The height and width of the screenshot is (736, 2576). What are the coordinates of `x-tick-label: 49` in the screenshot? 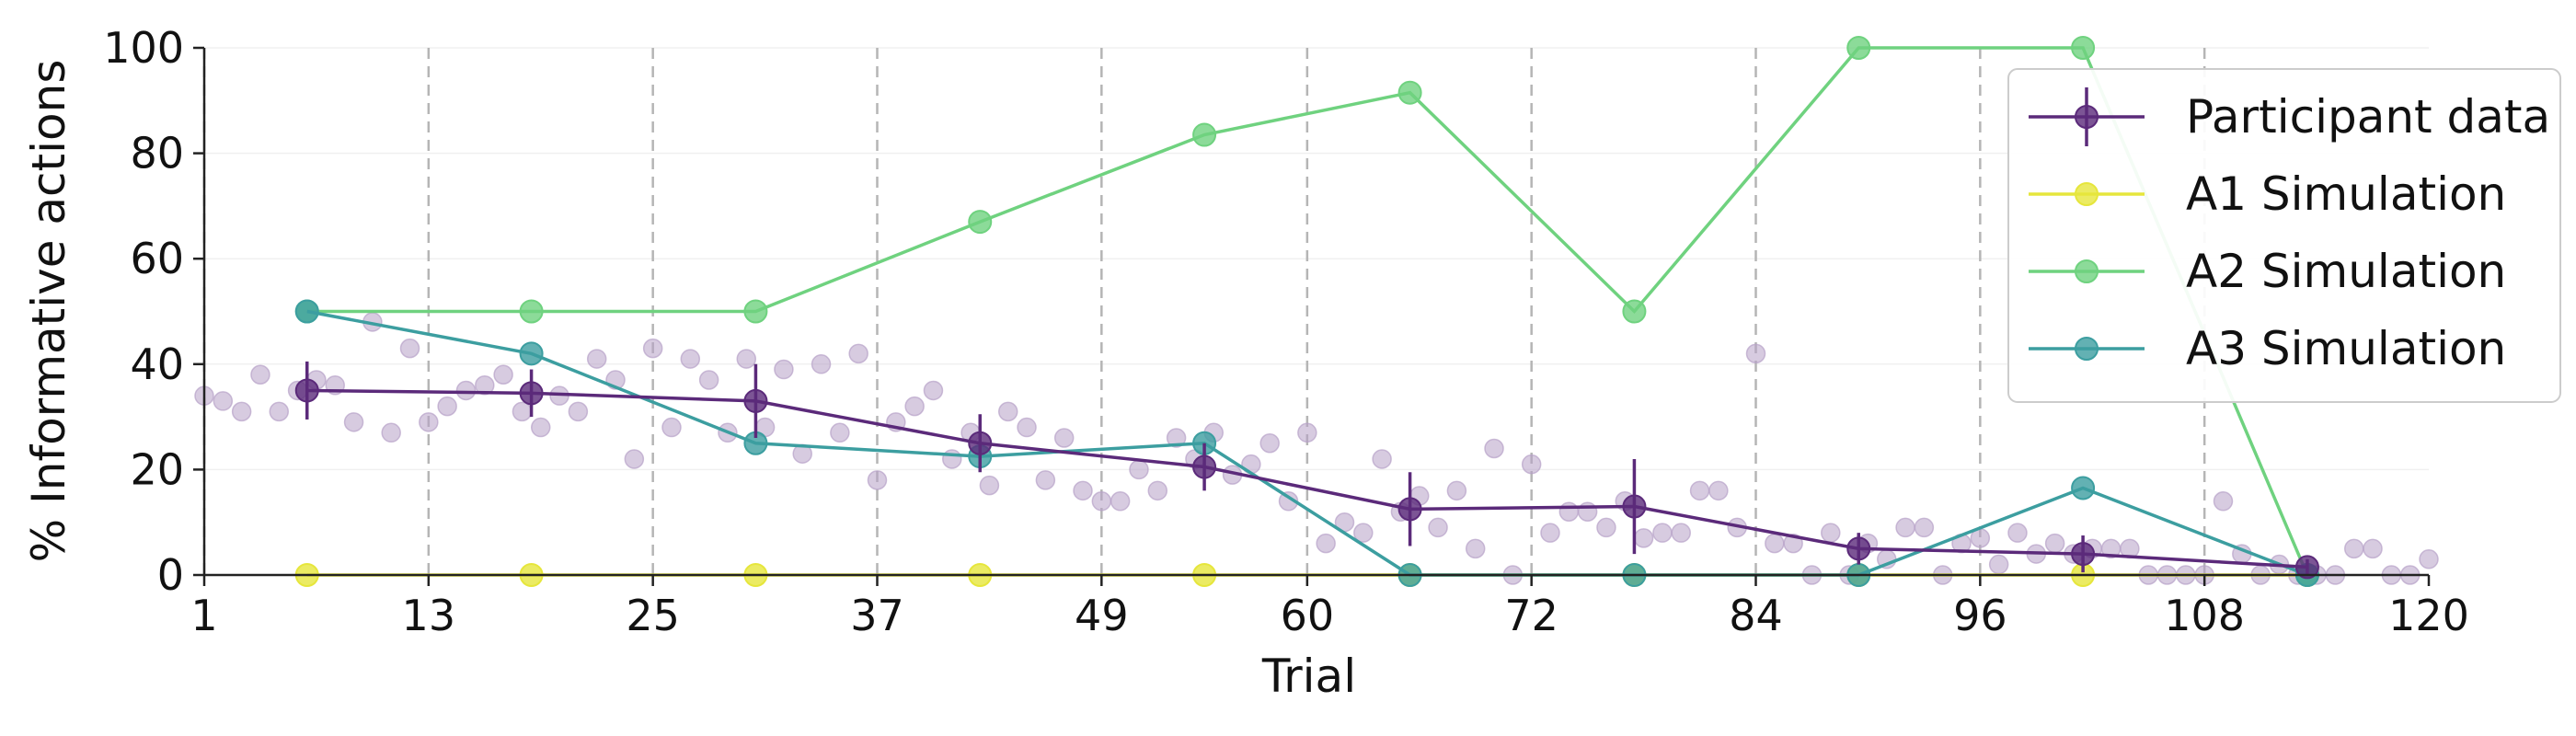 It's located at (1102, 615).